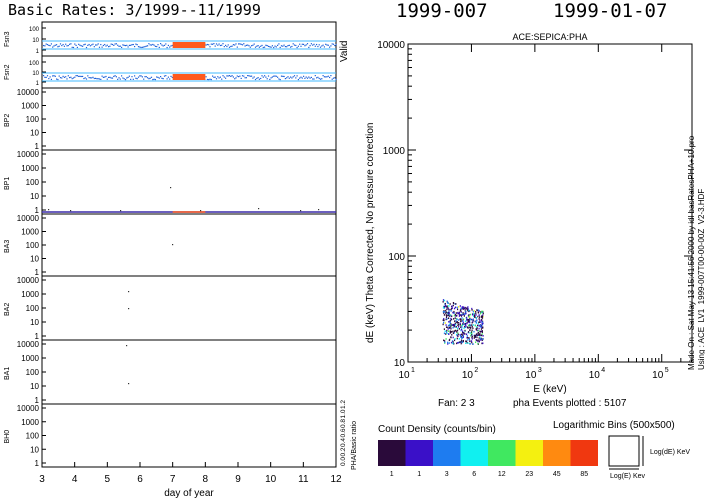 The height and width of the screenshot is (499, 705). I want to click on header-title: Basic Rates: 3/1999--11/1999, so click(134, 10).